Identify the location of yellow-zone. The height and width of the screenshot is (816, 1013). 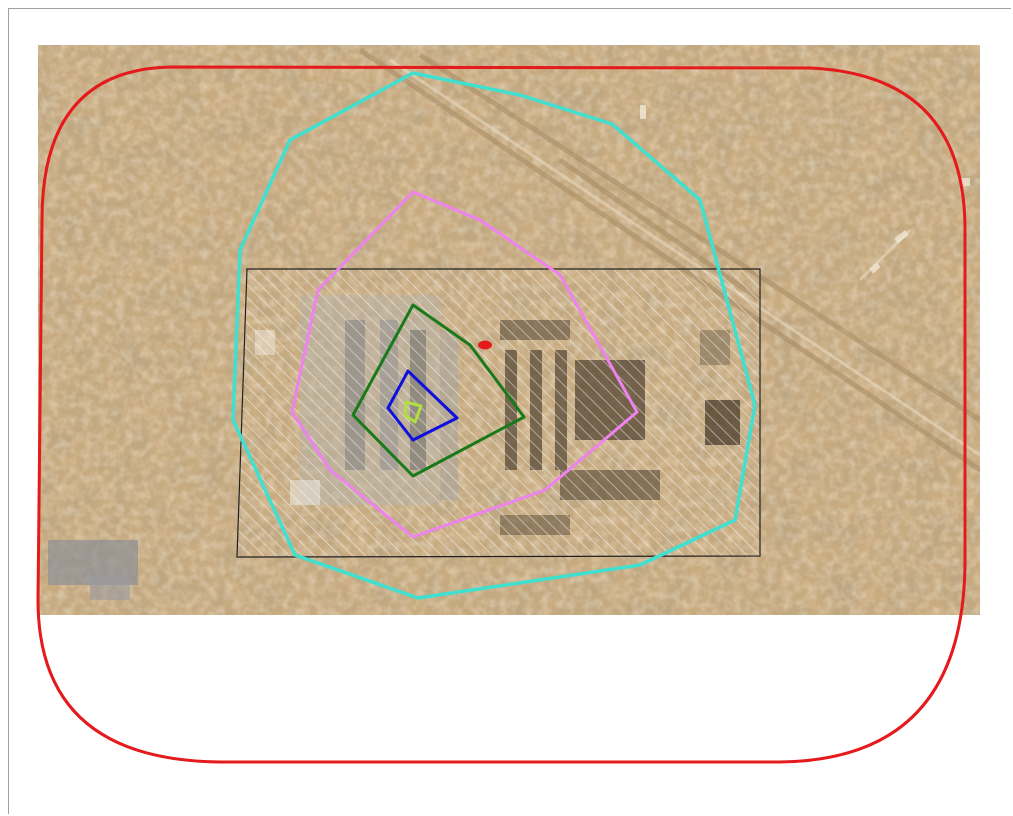
(413, 412).